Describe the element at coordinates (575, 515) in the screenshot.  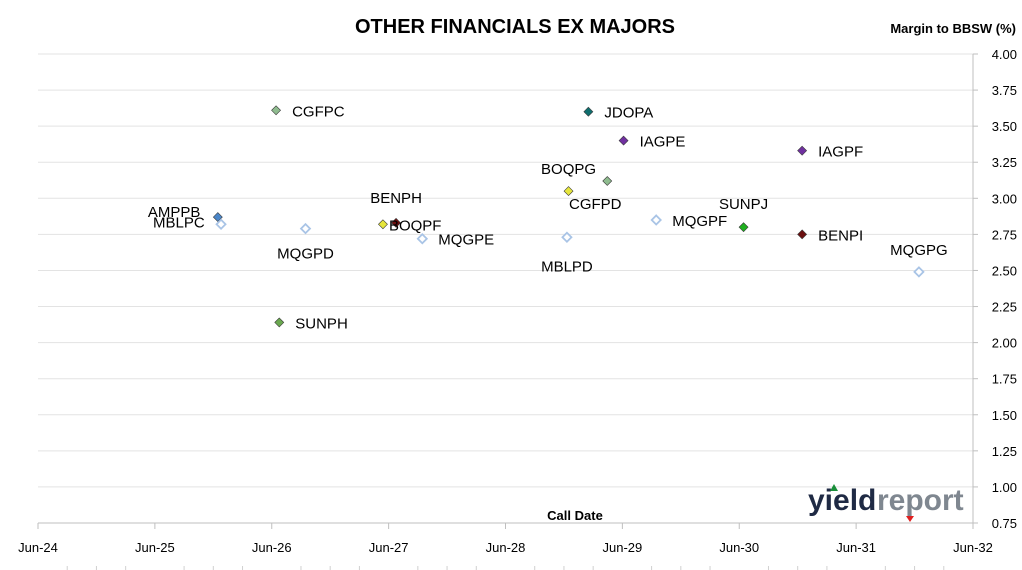
I see `x-axis-title: Call Date` at that location.